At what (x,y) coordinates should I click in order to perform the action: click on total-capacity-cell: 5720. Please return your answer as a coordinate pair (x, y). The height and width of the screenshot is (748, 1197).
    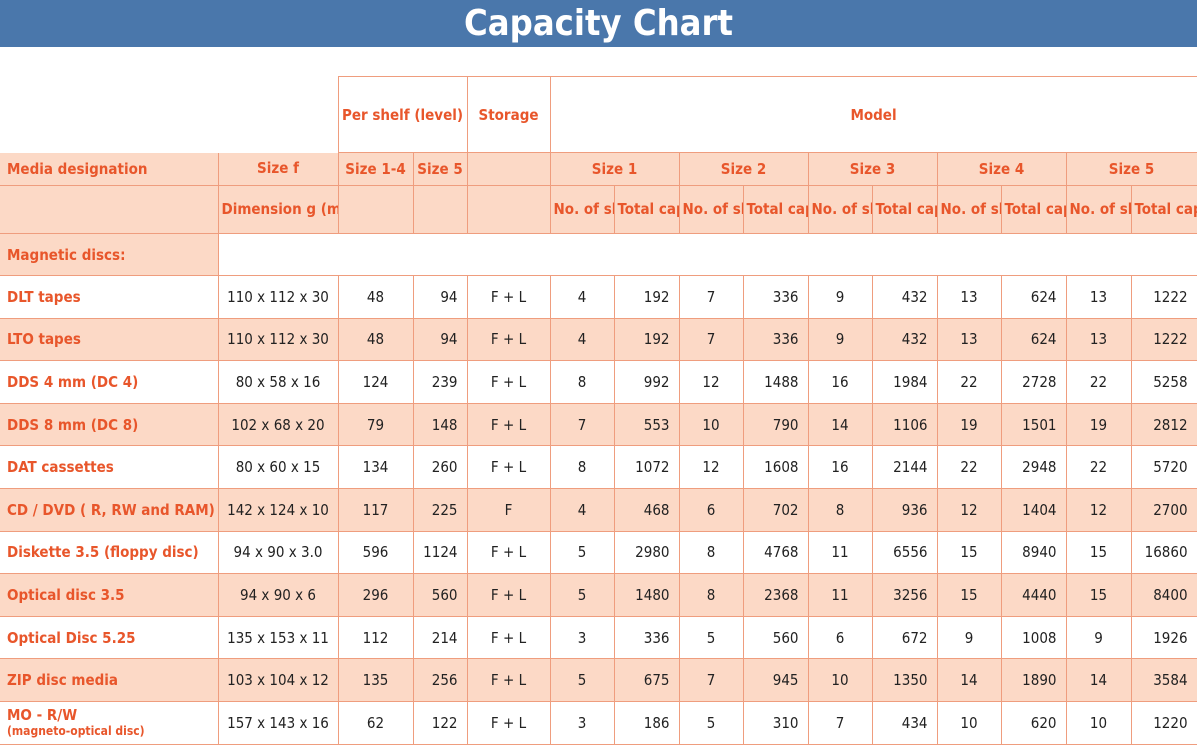
    Looking at the image, I should click on (1164, 467).